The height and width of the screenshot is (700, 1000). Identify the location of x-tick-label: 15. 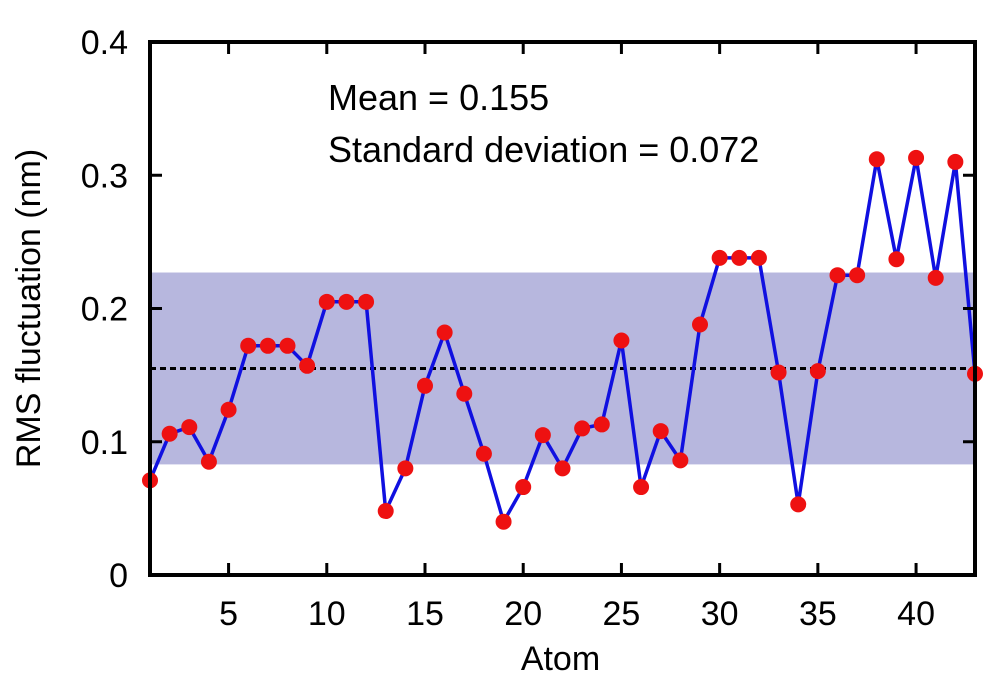
(425, 614).